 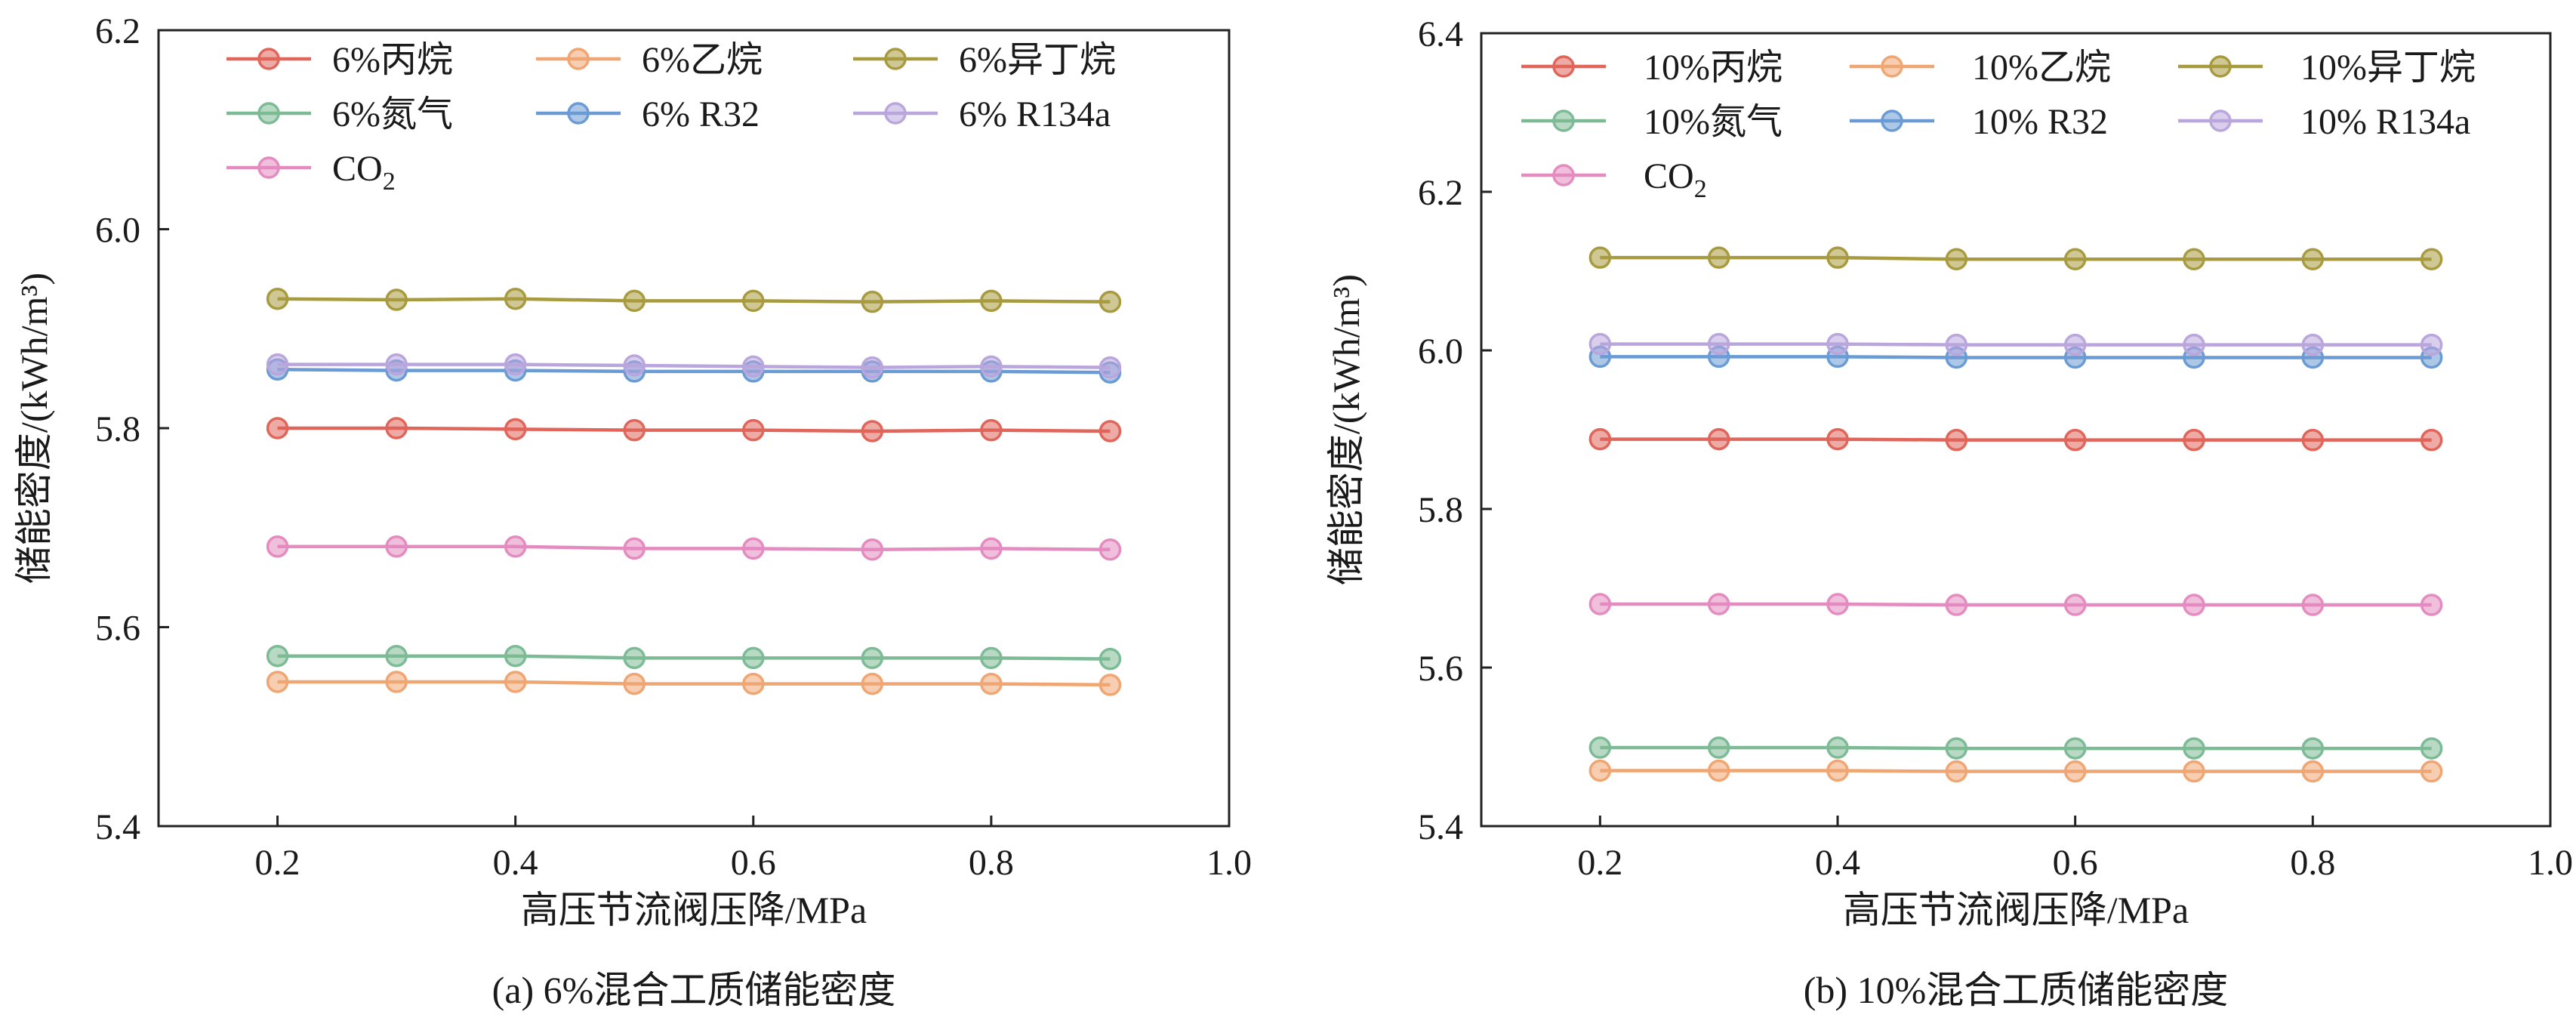 I want to click on legend-item: CO2, so click(x=311, y=172).